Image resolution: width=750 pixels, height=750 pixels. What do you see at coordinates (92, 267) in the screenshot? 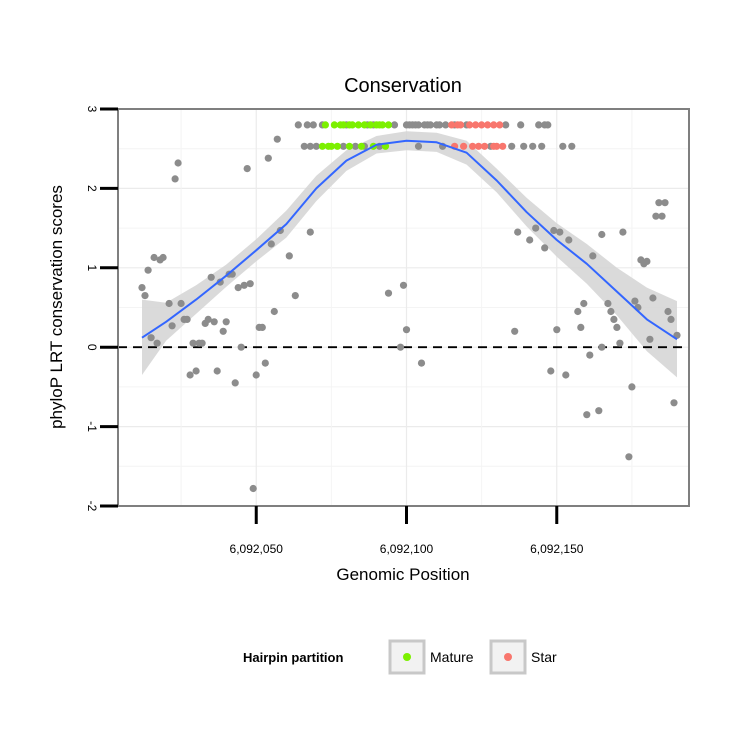
I see `y-tick-label: 1` at bounding box center [92, 267].